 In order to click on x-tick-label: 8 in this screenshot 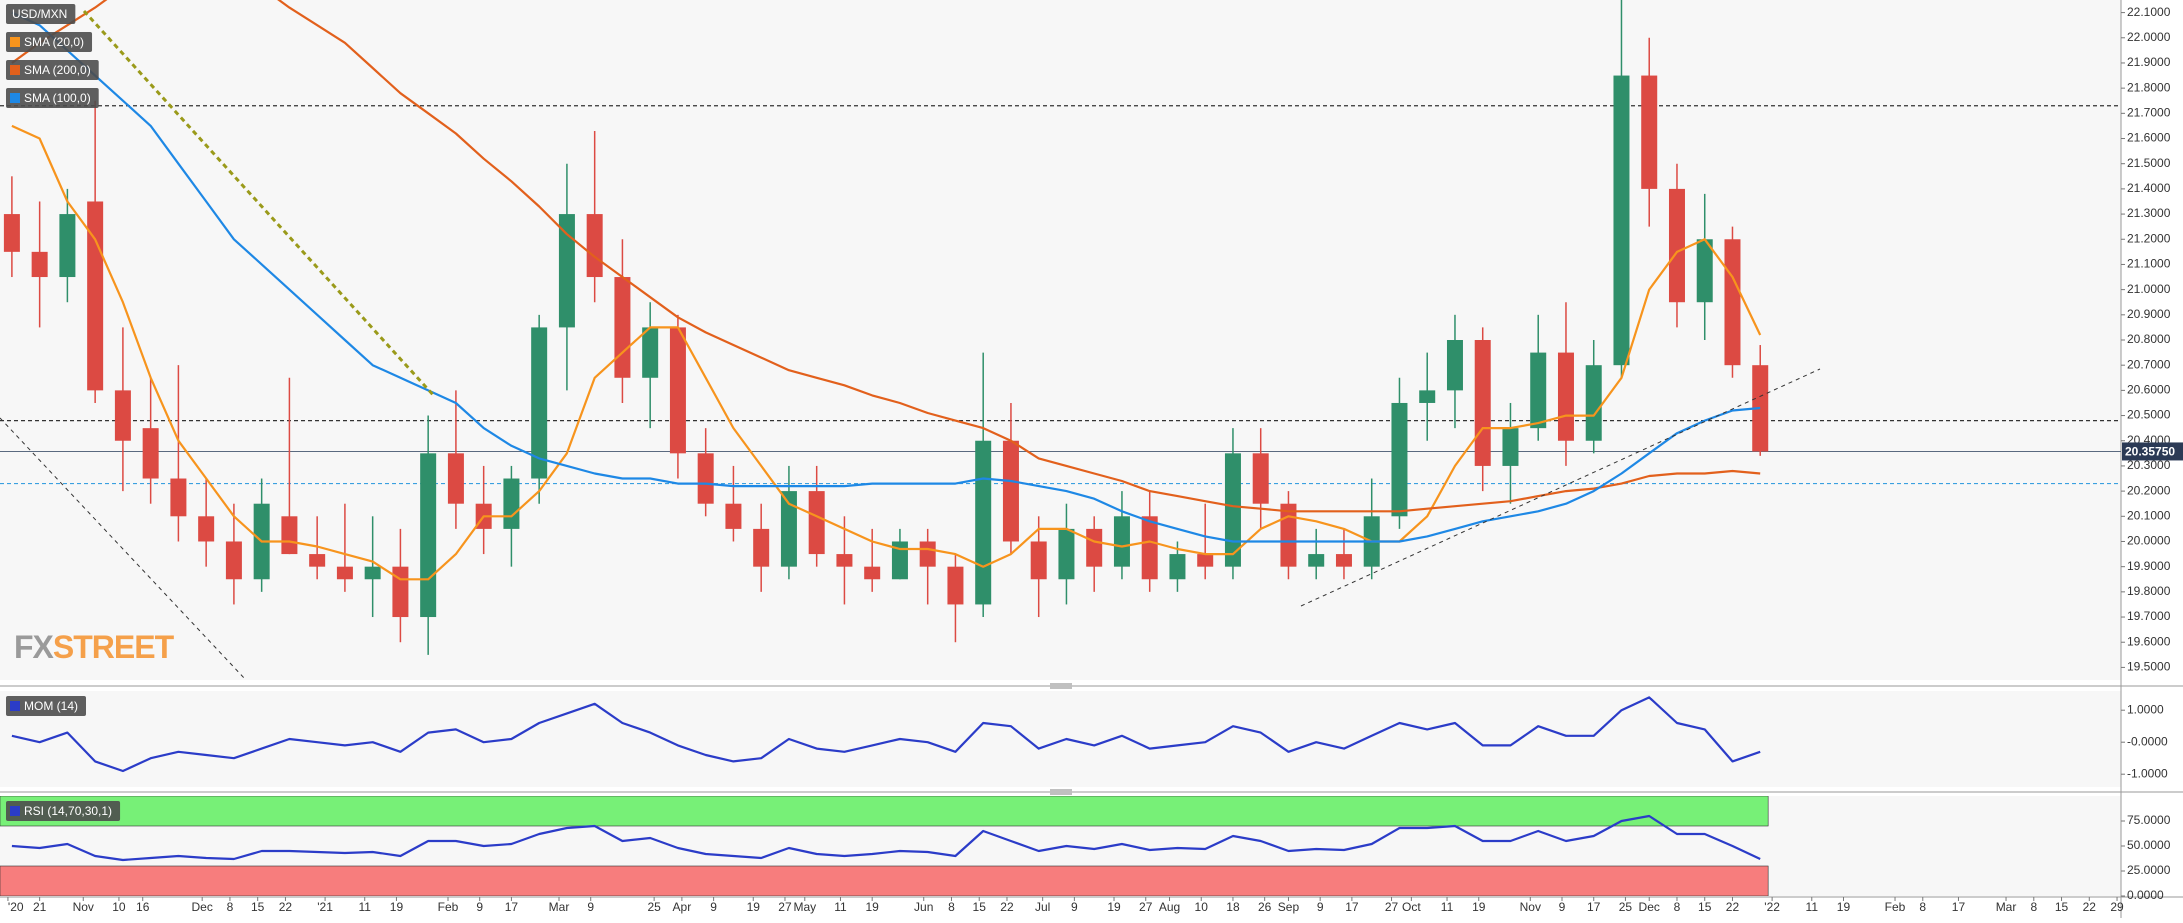, I will do `click(1677, 907)`.